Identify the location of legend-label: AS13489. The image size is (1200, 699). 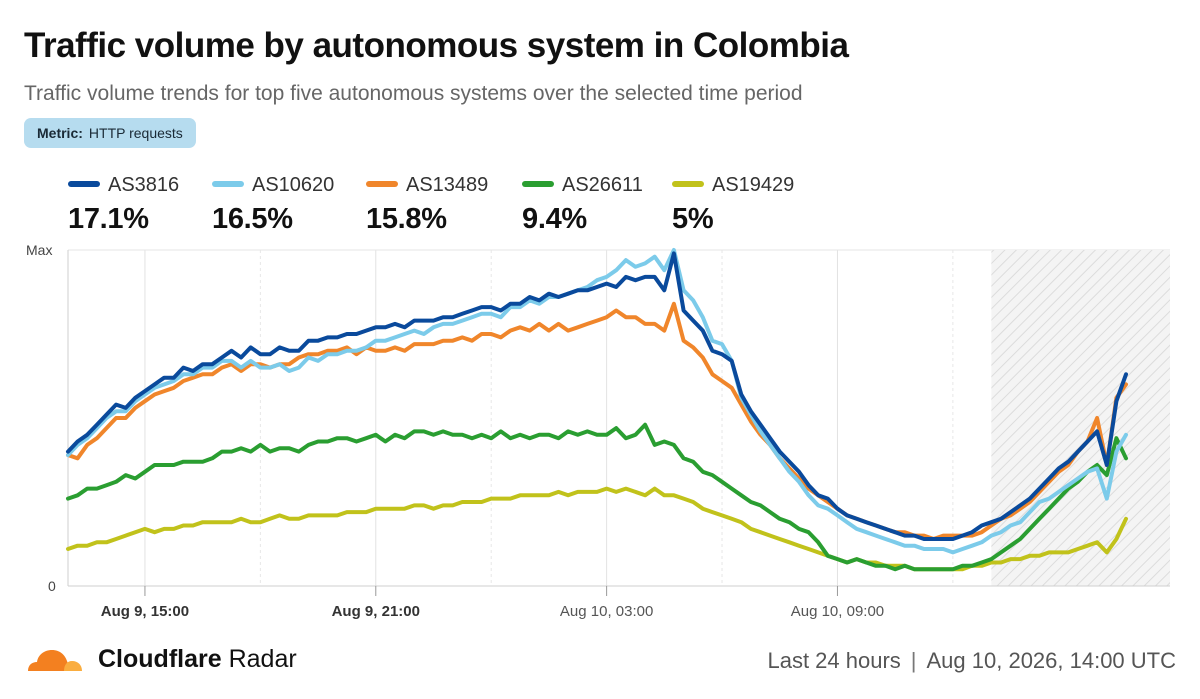
(447, 185).